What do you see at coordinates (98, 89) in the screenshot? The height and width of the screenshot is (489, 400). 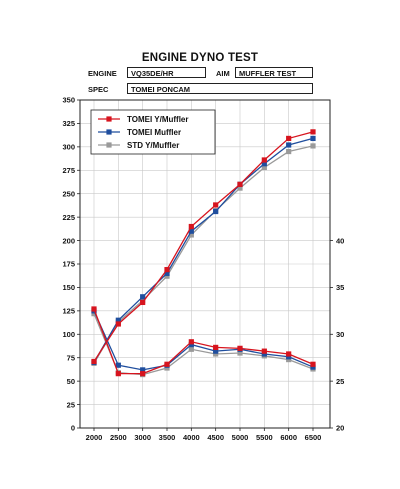 I see `spec-label: SPEC` at bounding box center [98, 89].